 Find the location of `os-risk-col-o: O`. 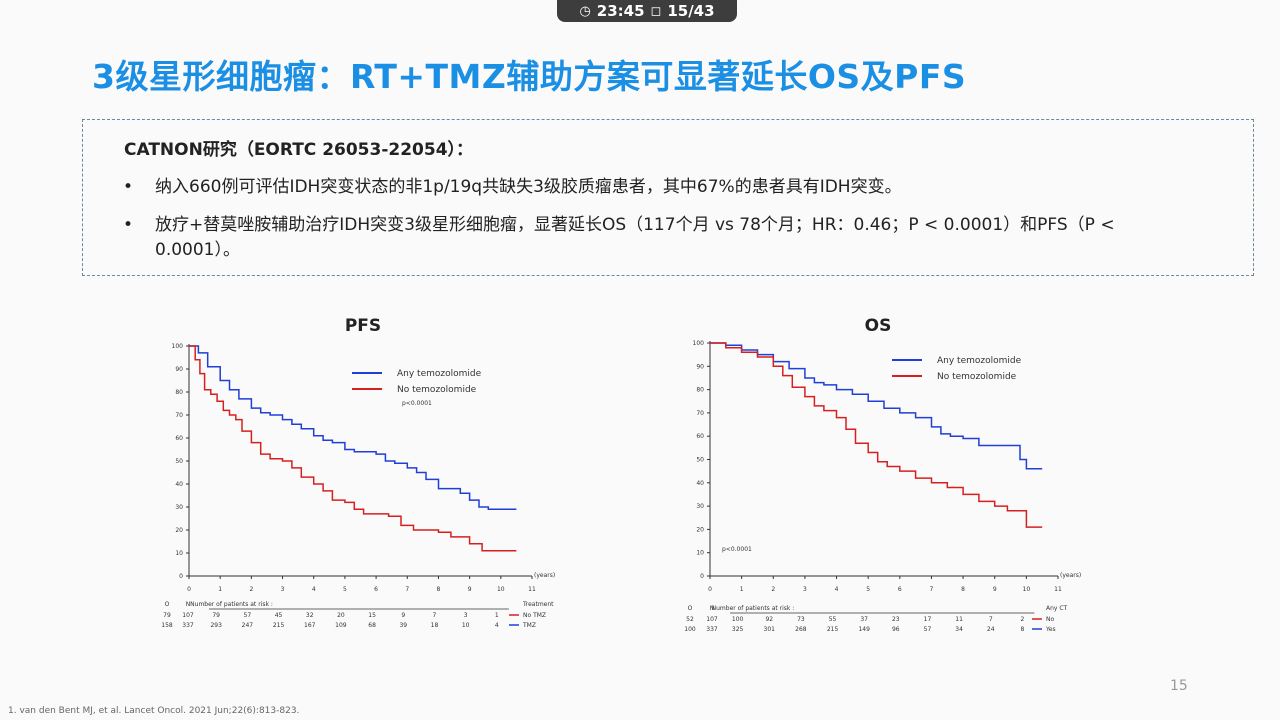

os-risk-col-o: O is located at coordinates (690, 608).